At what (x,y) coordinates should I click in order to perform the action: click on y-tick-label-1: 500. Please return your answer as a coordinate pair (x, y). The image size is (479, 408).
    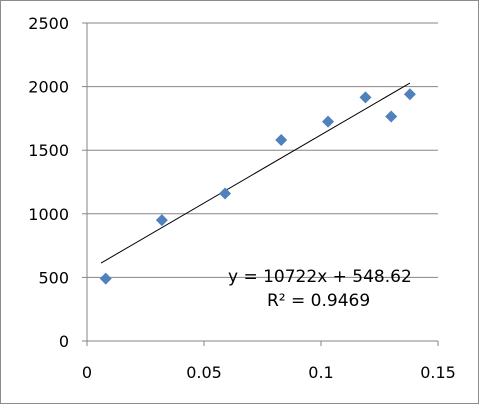
    Looking at the image, I should click on (53, 277).